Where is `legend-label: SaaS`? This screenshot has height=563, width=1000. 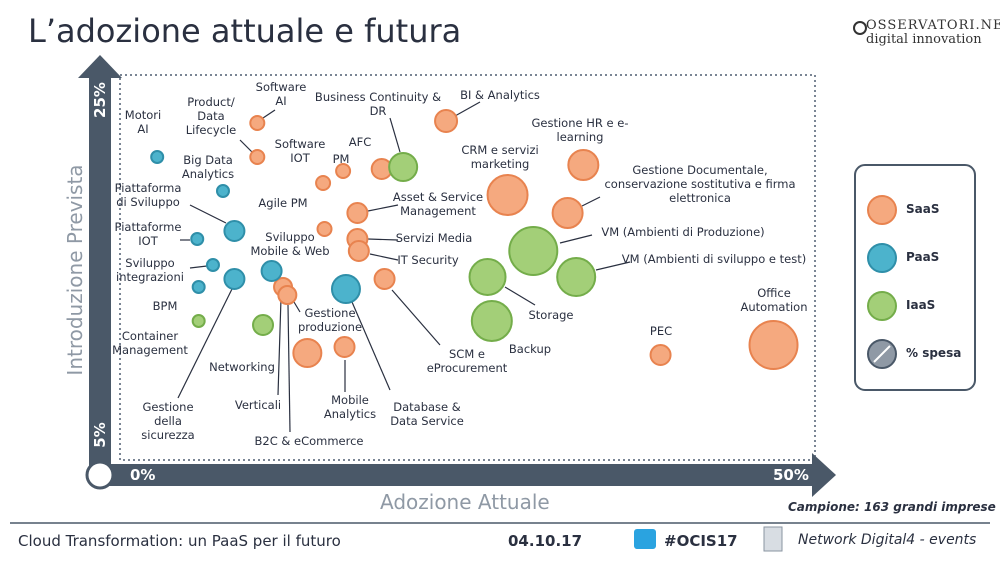
legend-label: SaaS is located at coordinates (923, 209).